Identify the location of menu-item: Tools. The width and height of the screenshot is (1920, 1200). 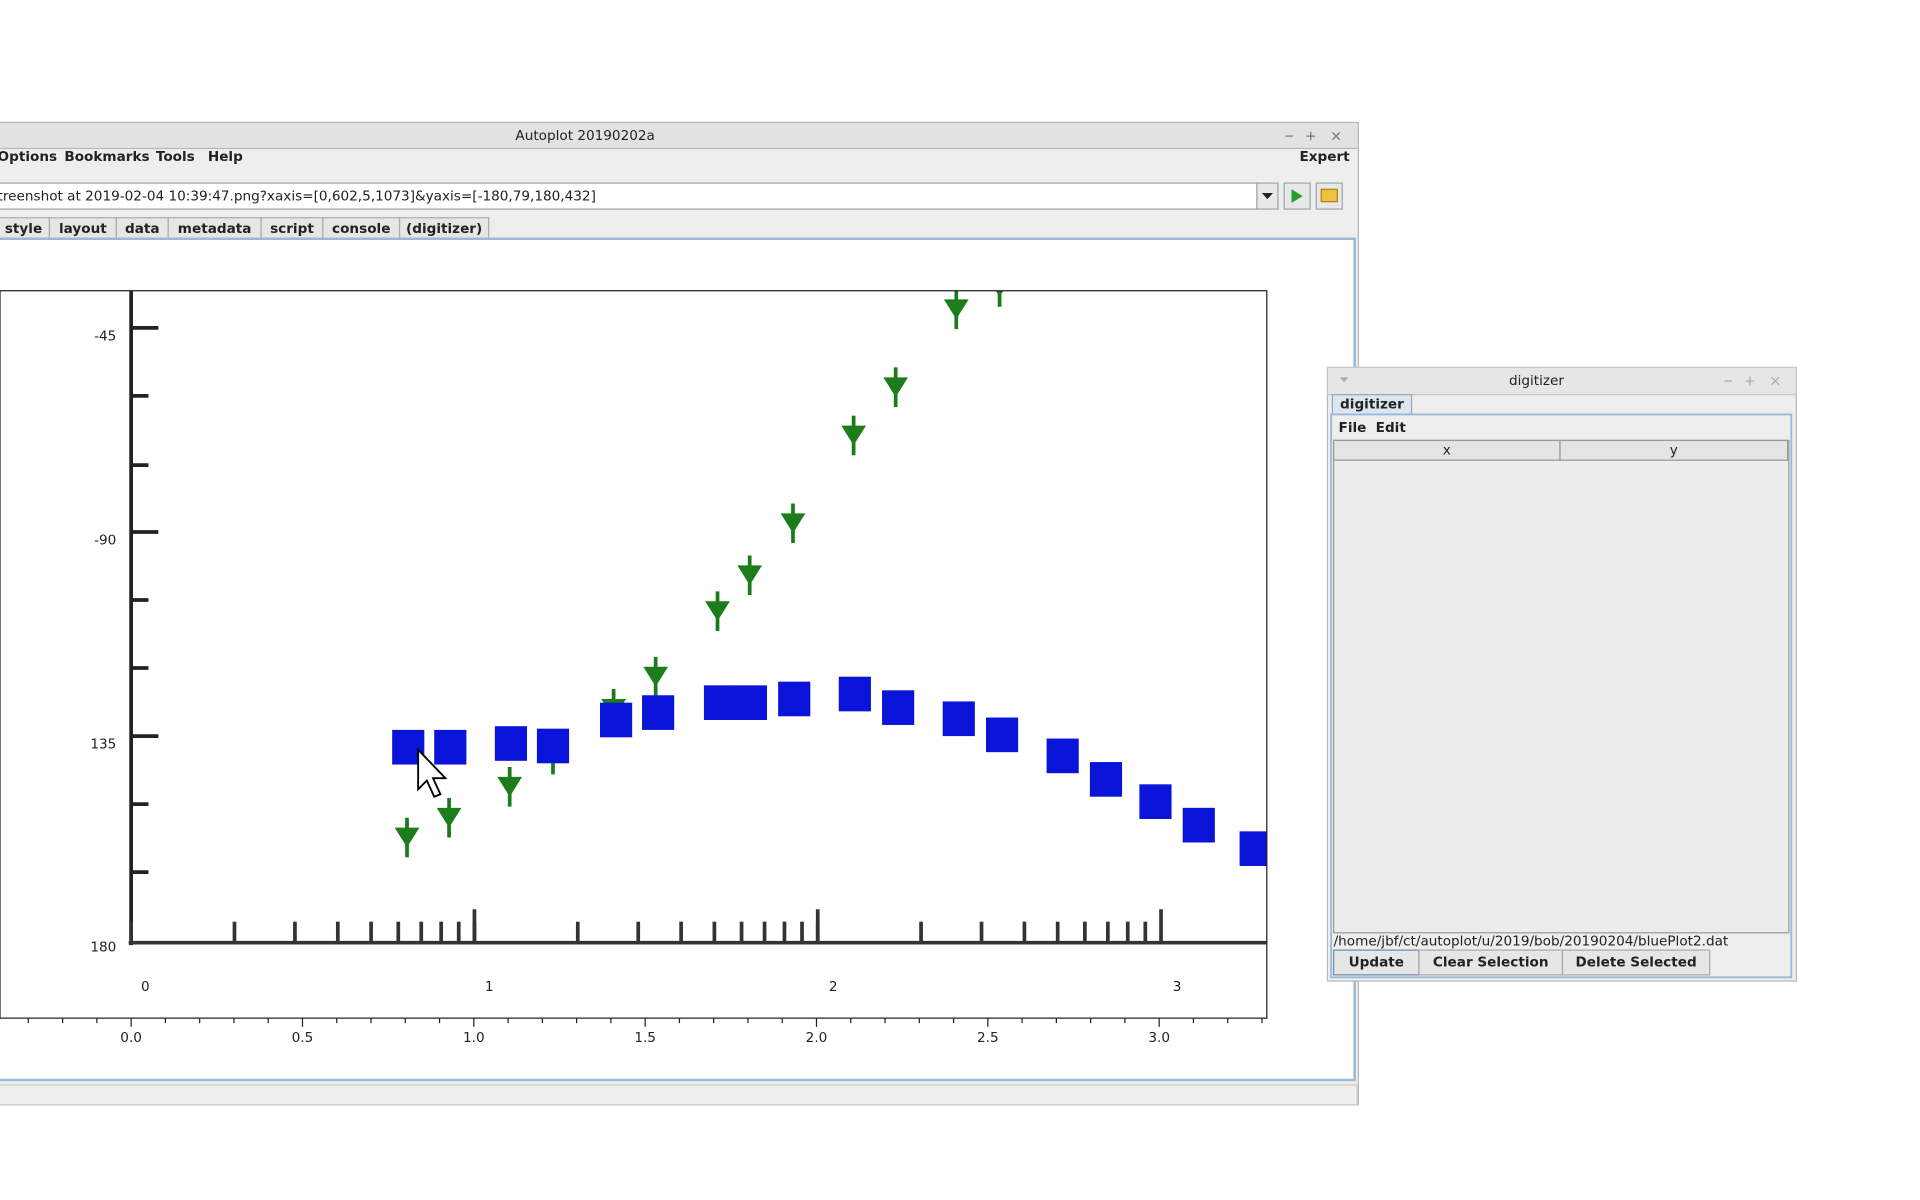
(175, 157).